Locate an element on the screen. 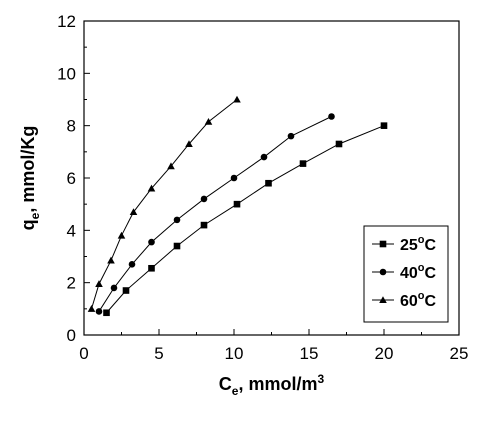 The height and width of the screenshot is (422, 500). legend-label: 40oC is located at coordinates (418, 272).